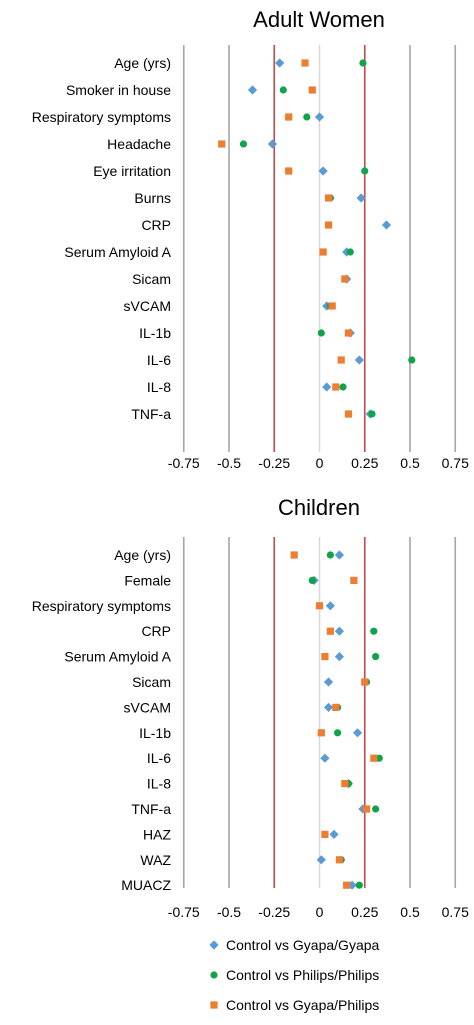 The image size is (474, 1025). What do you see at coordinates (303, 945) in the screenshot?
I see `legend-label: Control vs Gyapa/Gyapa` at bounding box center [303, 945].